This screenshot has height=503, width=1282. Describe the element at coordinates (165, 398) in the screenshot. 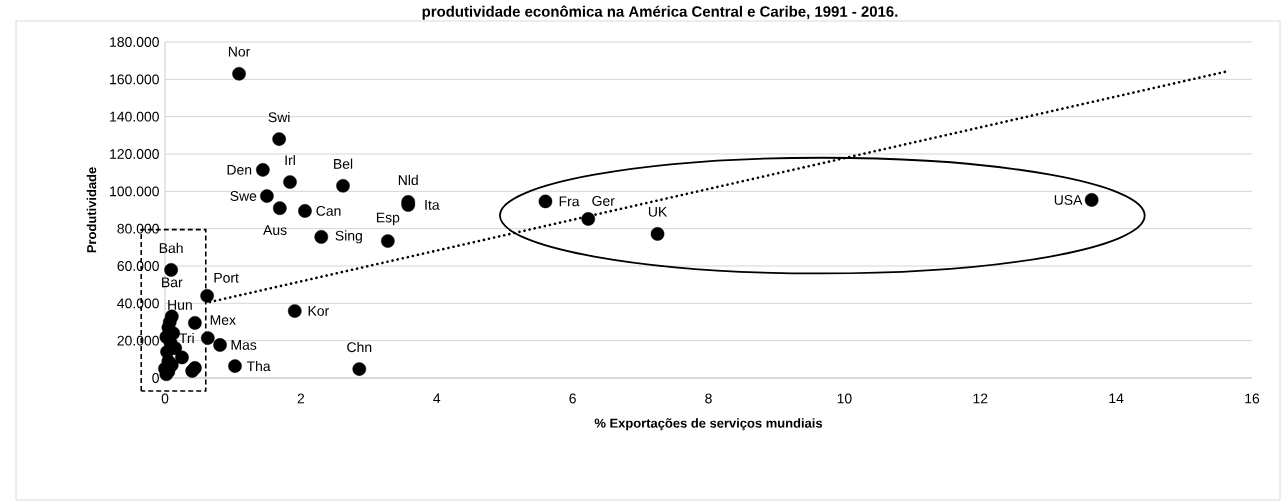

I see `x-tick-label: 0` at that location.